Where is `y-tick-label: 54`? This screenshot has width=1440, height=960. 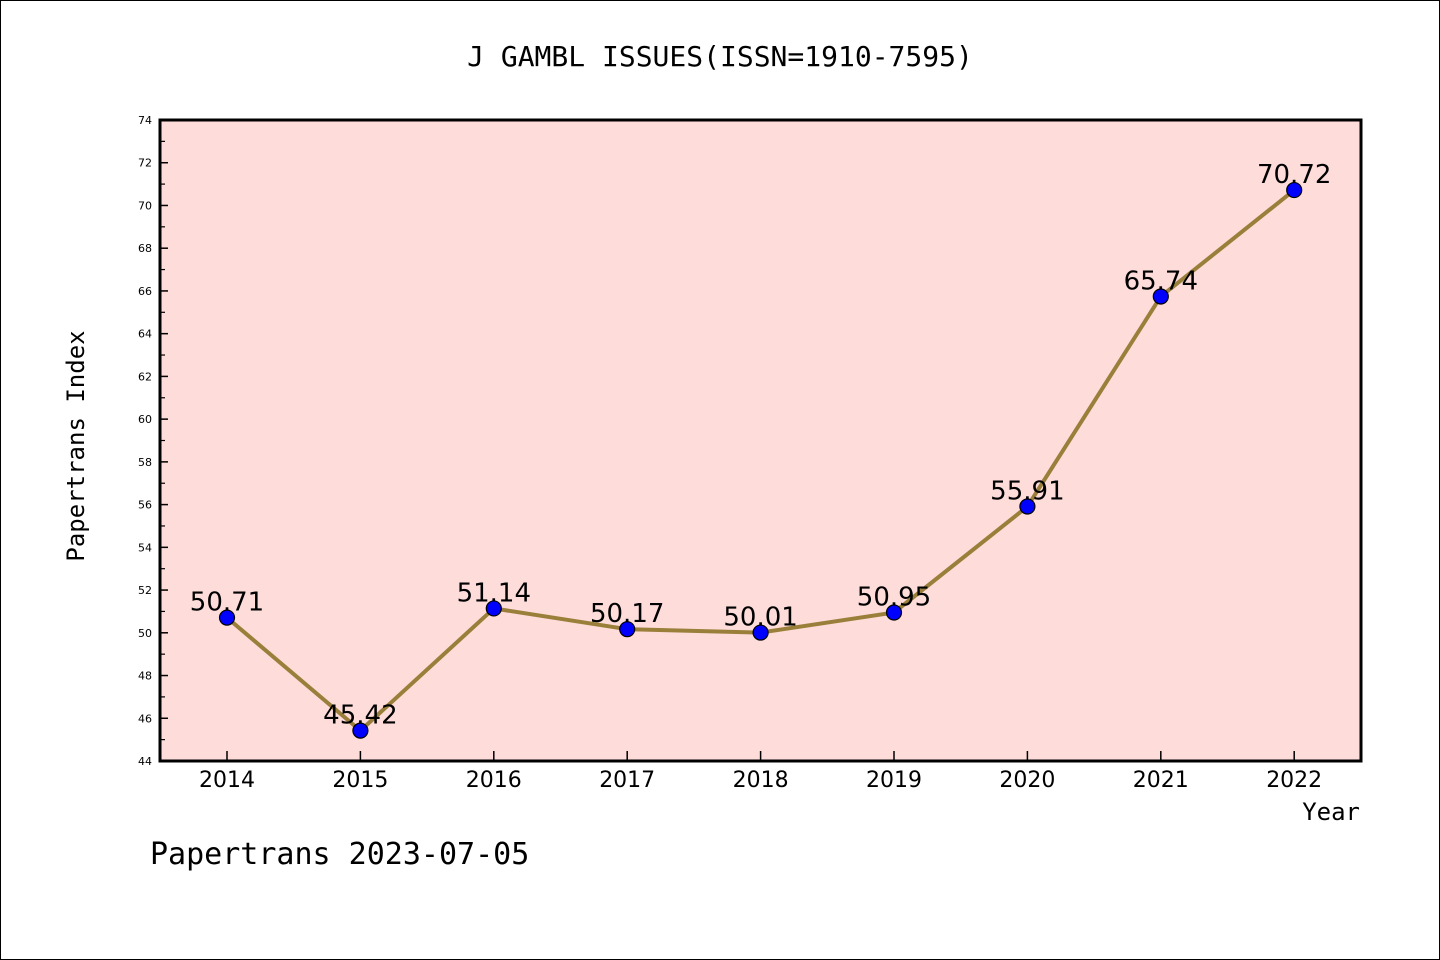 y-tick-label: 54 is located at coordinates (145, 547).